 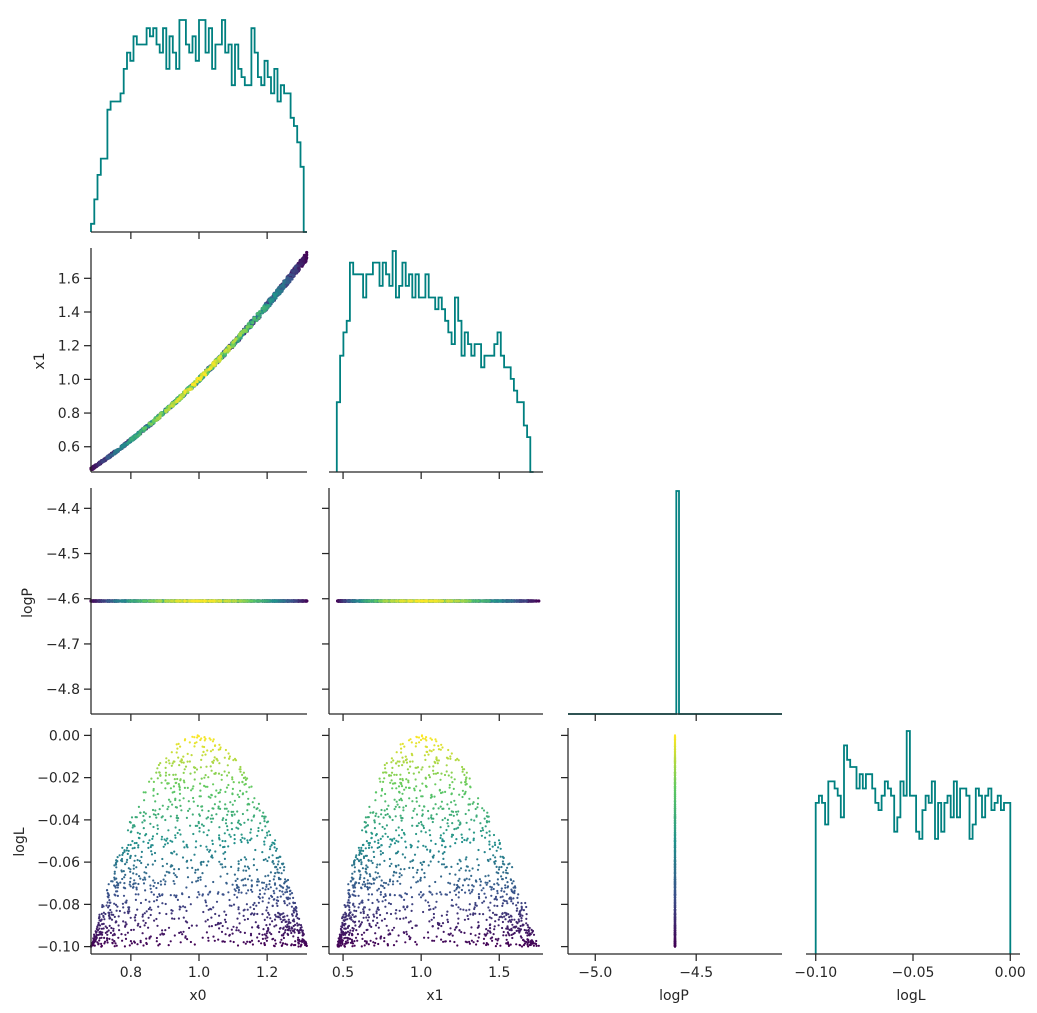 What do you see at coordinates (69, 313) in the screenshot?
I see `y-tick-label-x1: 1.4` at bounding box center [69, 313].